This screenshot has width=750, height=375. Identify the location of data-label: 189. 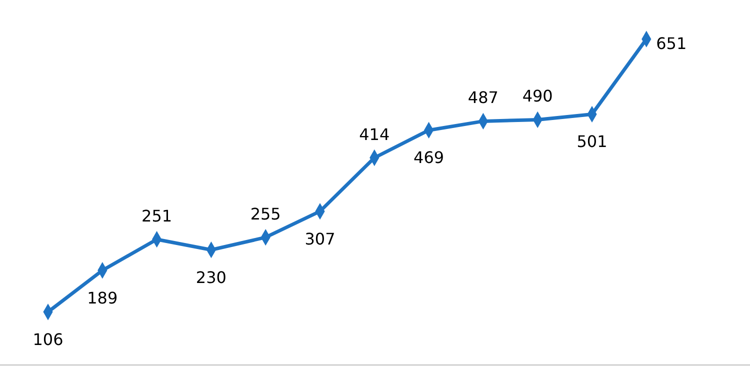
(102, 298).